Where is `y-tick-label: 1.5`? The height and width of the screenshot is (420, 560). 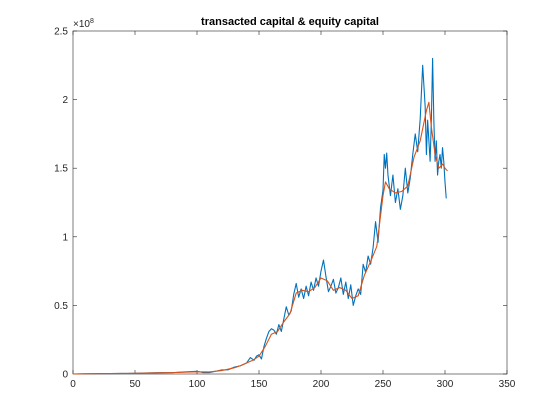
y-tick-label: 1.5 is located at coordinates (61, 169).